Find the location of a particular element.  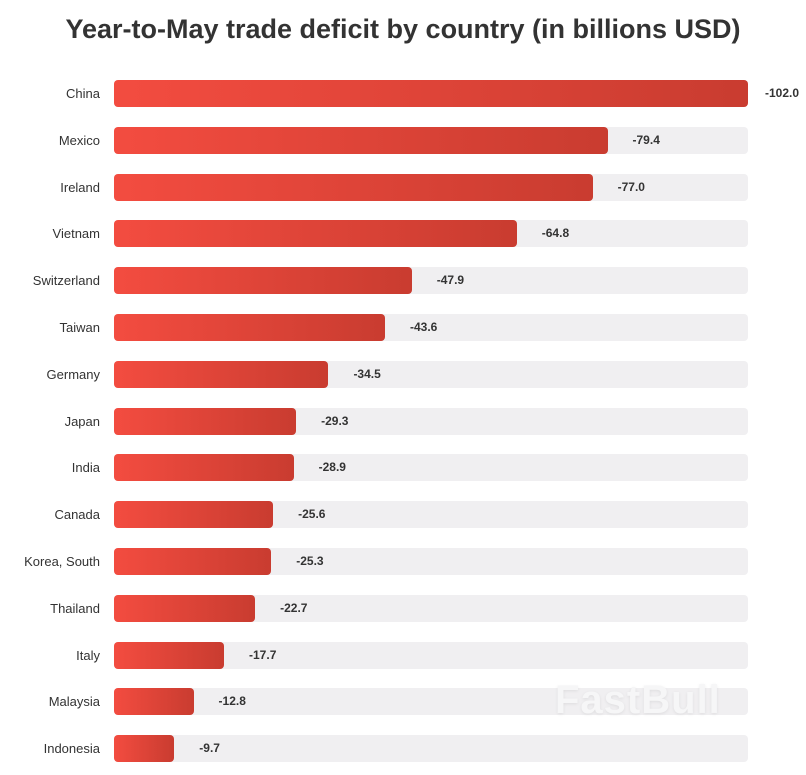

category-label: Italy is located at coordinates (88, 655).